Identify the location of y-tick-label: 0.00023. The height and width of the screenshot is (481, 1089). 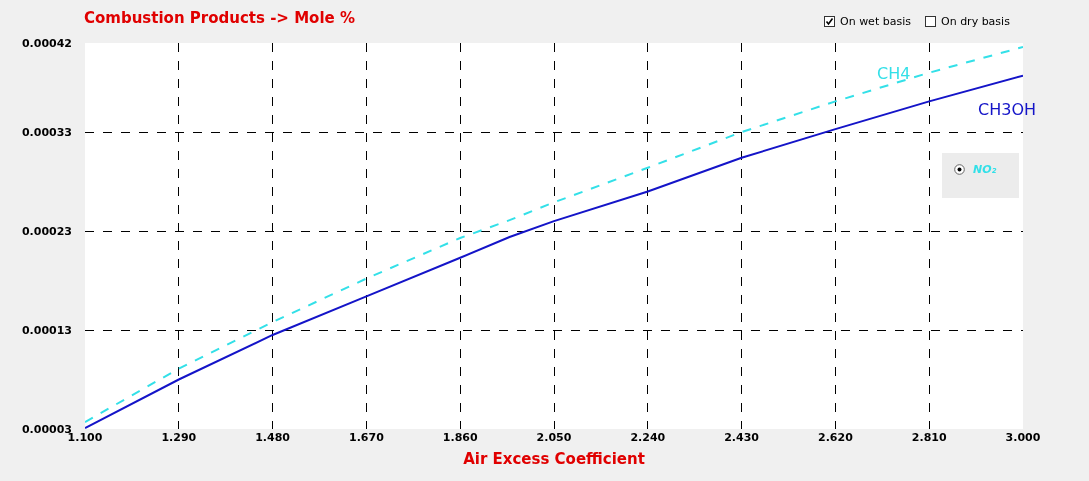
(46, 231).